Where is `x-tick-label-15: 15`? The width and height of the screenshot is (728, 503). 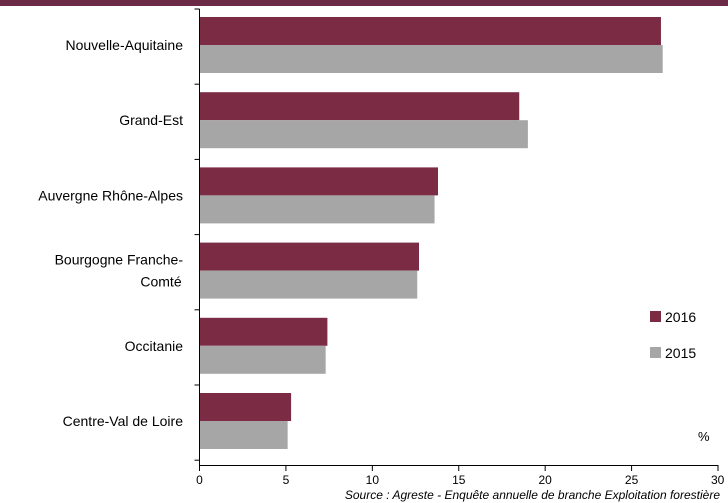
x-tick-label-15: 15 is located at coordinates (459, 480).